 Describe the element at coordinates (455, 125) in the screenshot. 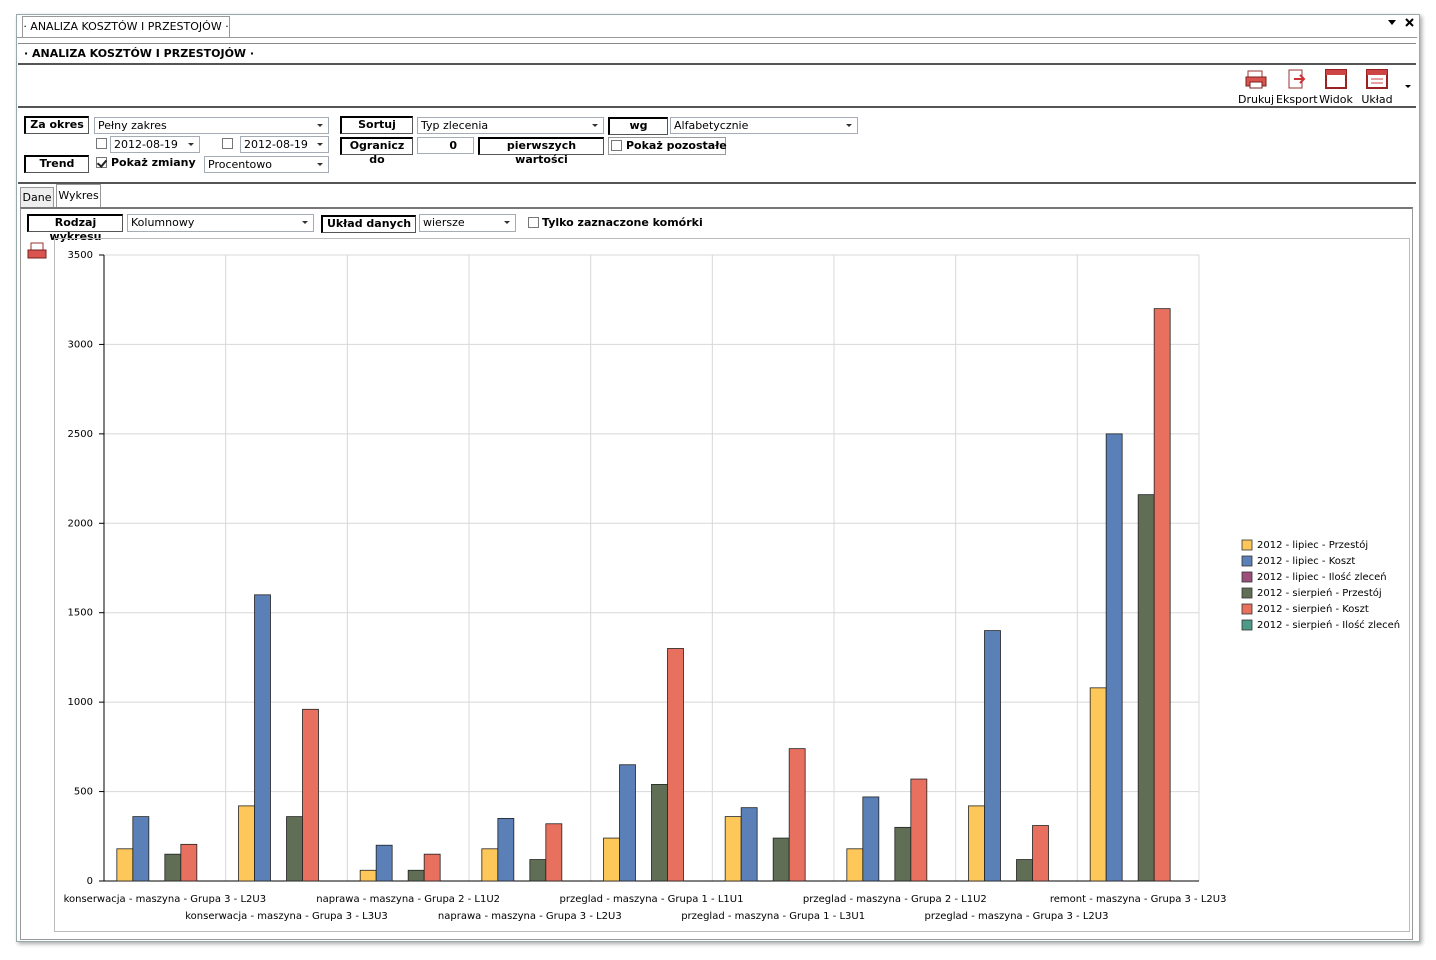

I see `combo-text: Typ zlecenia` at that location.